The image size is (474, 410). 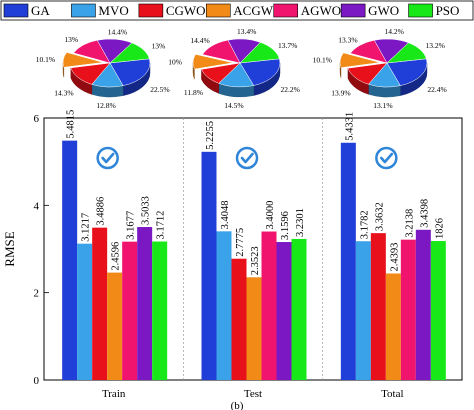 What do you see at coordinates (37, 294) in the screenshot?
I see `y-tick-label: 2` at bounding box center [37, 294].